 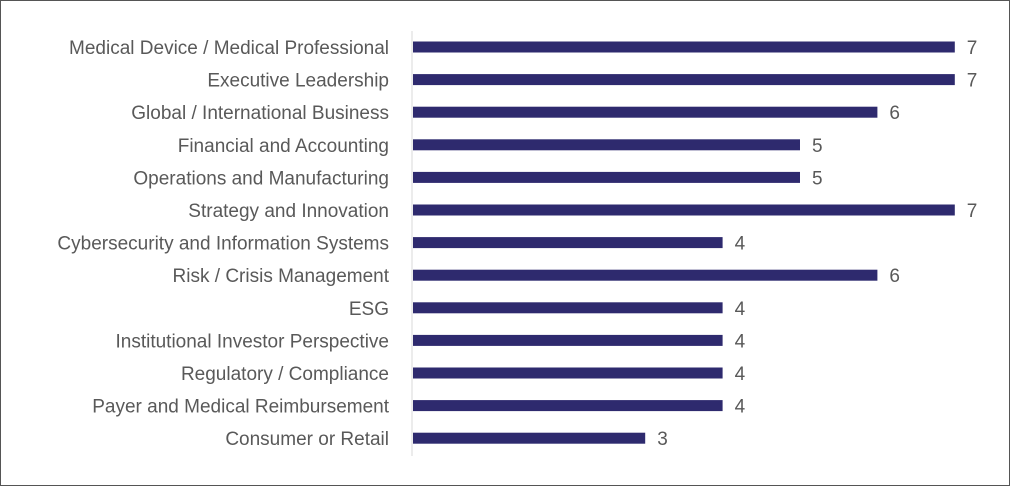 What do you see at coordinates (285, 374) in the screenshot?
I see `category-label-regulatory-compliance: Regulatory / Compliance` at bounding box center [285, 374].